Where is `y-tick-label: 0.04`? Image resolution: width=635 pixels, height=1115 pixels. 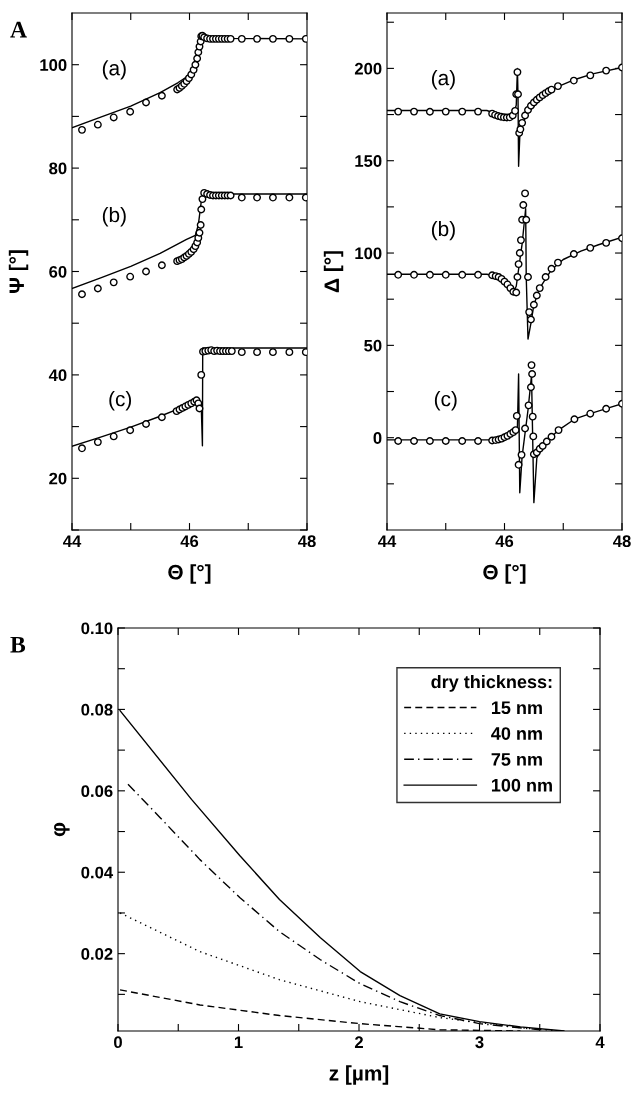 y-tick-label: 0.04 is located at coordinates (97, 872).